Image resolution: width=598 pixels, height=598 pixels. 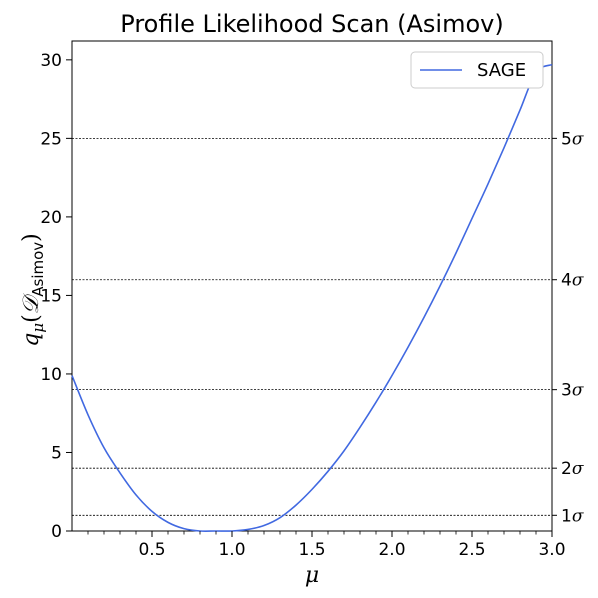 I want to click on x-tick-label: 2.0, so click(x=391, y=550).